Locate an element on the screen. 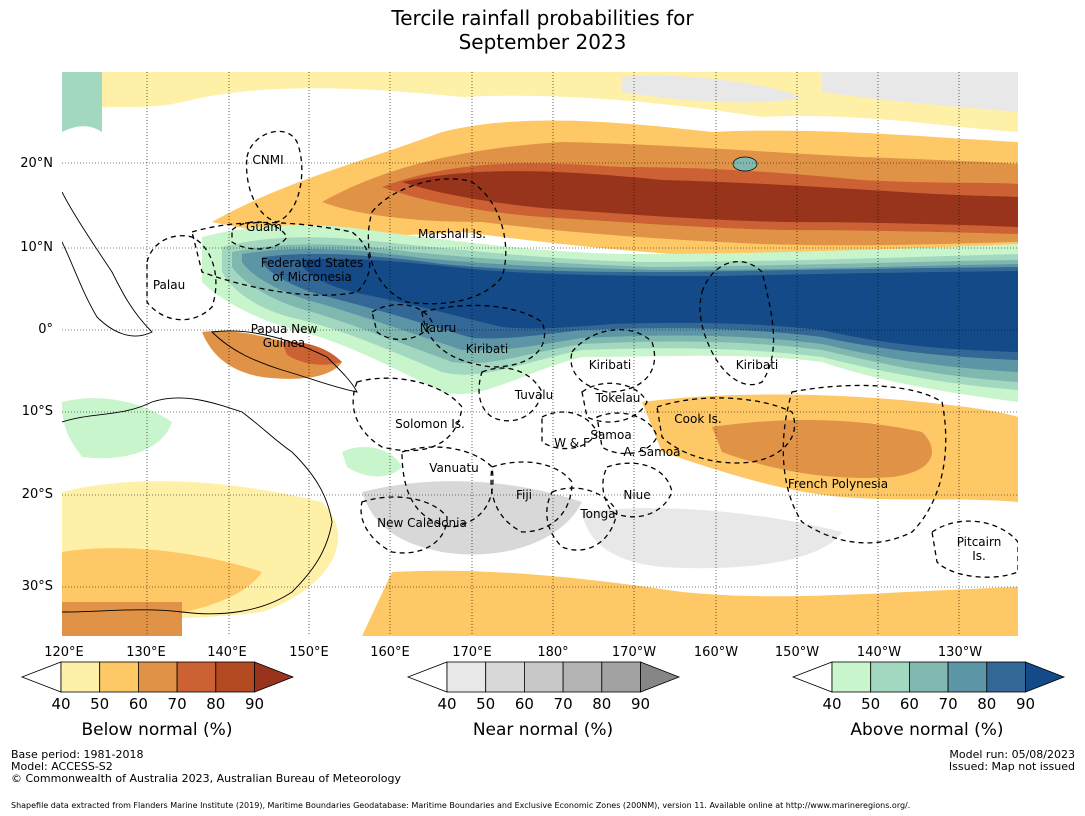 This screenshot has width=1085, height=816. lat-label-30s: 30°S is located at coordinates (37, 586).